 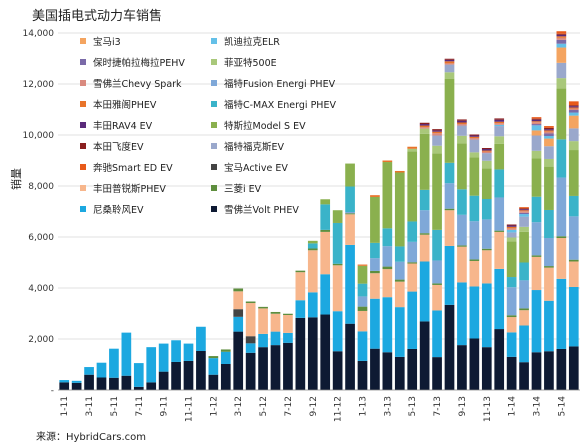 What do you see at coordinates (52, 391) in the screenshot?
I see `y-tick-label: -` at bounding box center [52, 391].